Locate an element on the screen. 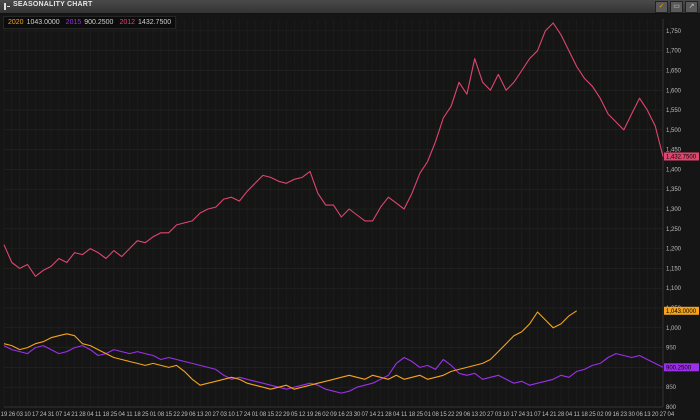 The height and width of the screenshot is (420, 700). x-tick-label: 12 is located at coordinates (302, 415).